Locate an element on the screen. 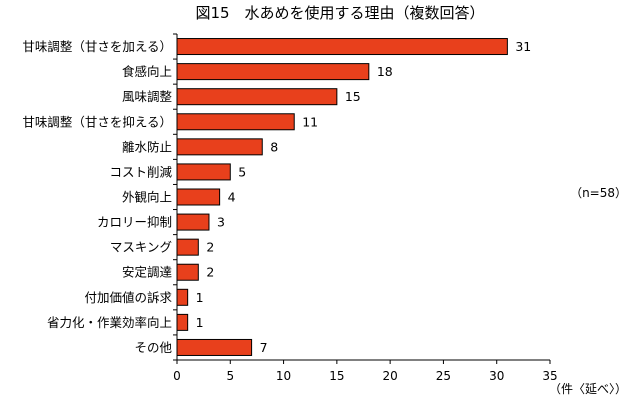  value-label-12: 7 is located at coordinates (264, 347).